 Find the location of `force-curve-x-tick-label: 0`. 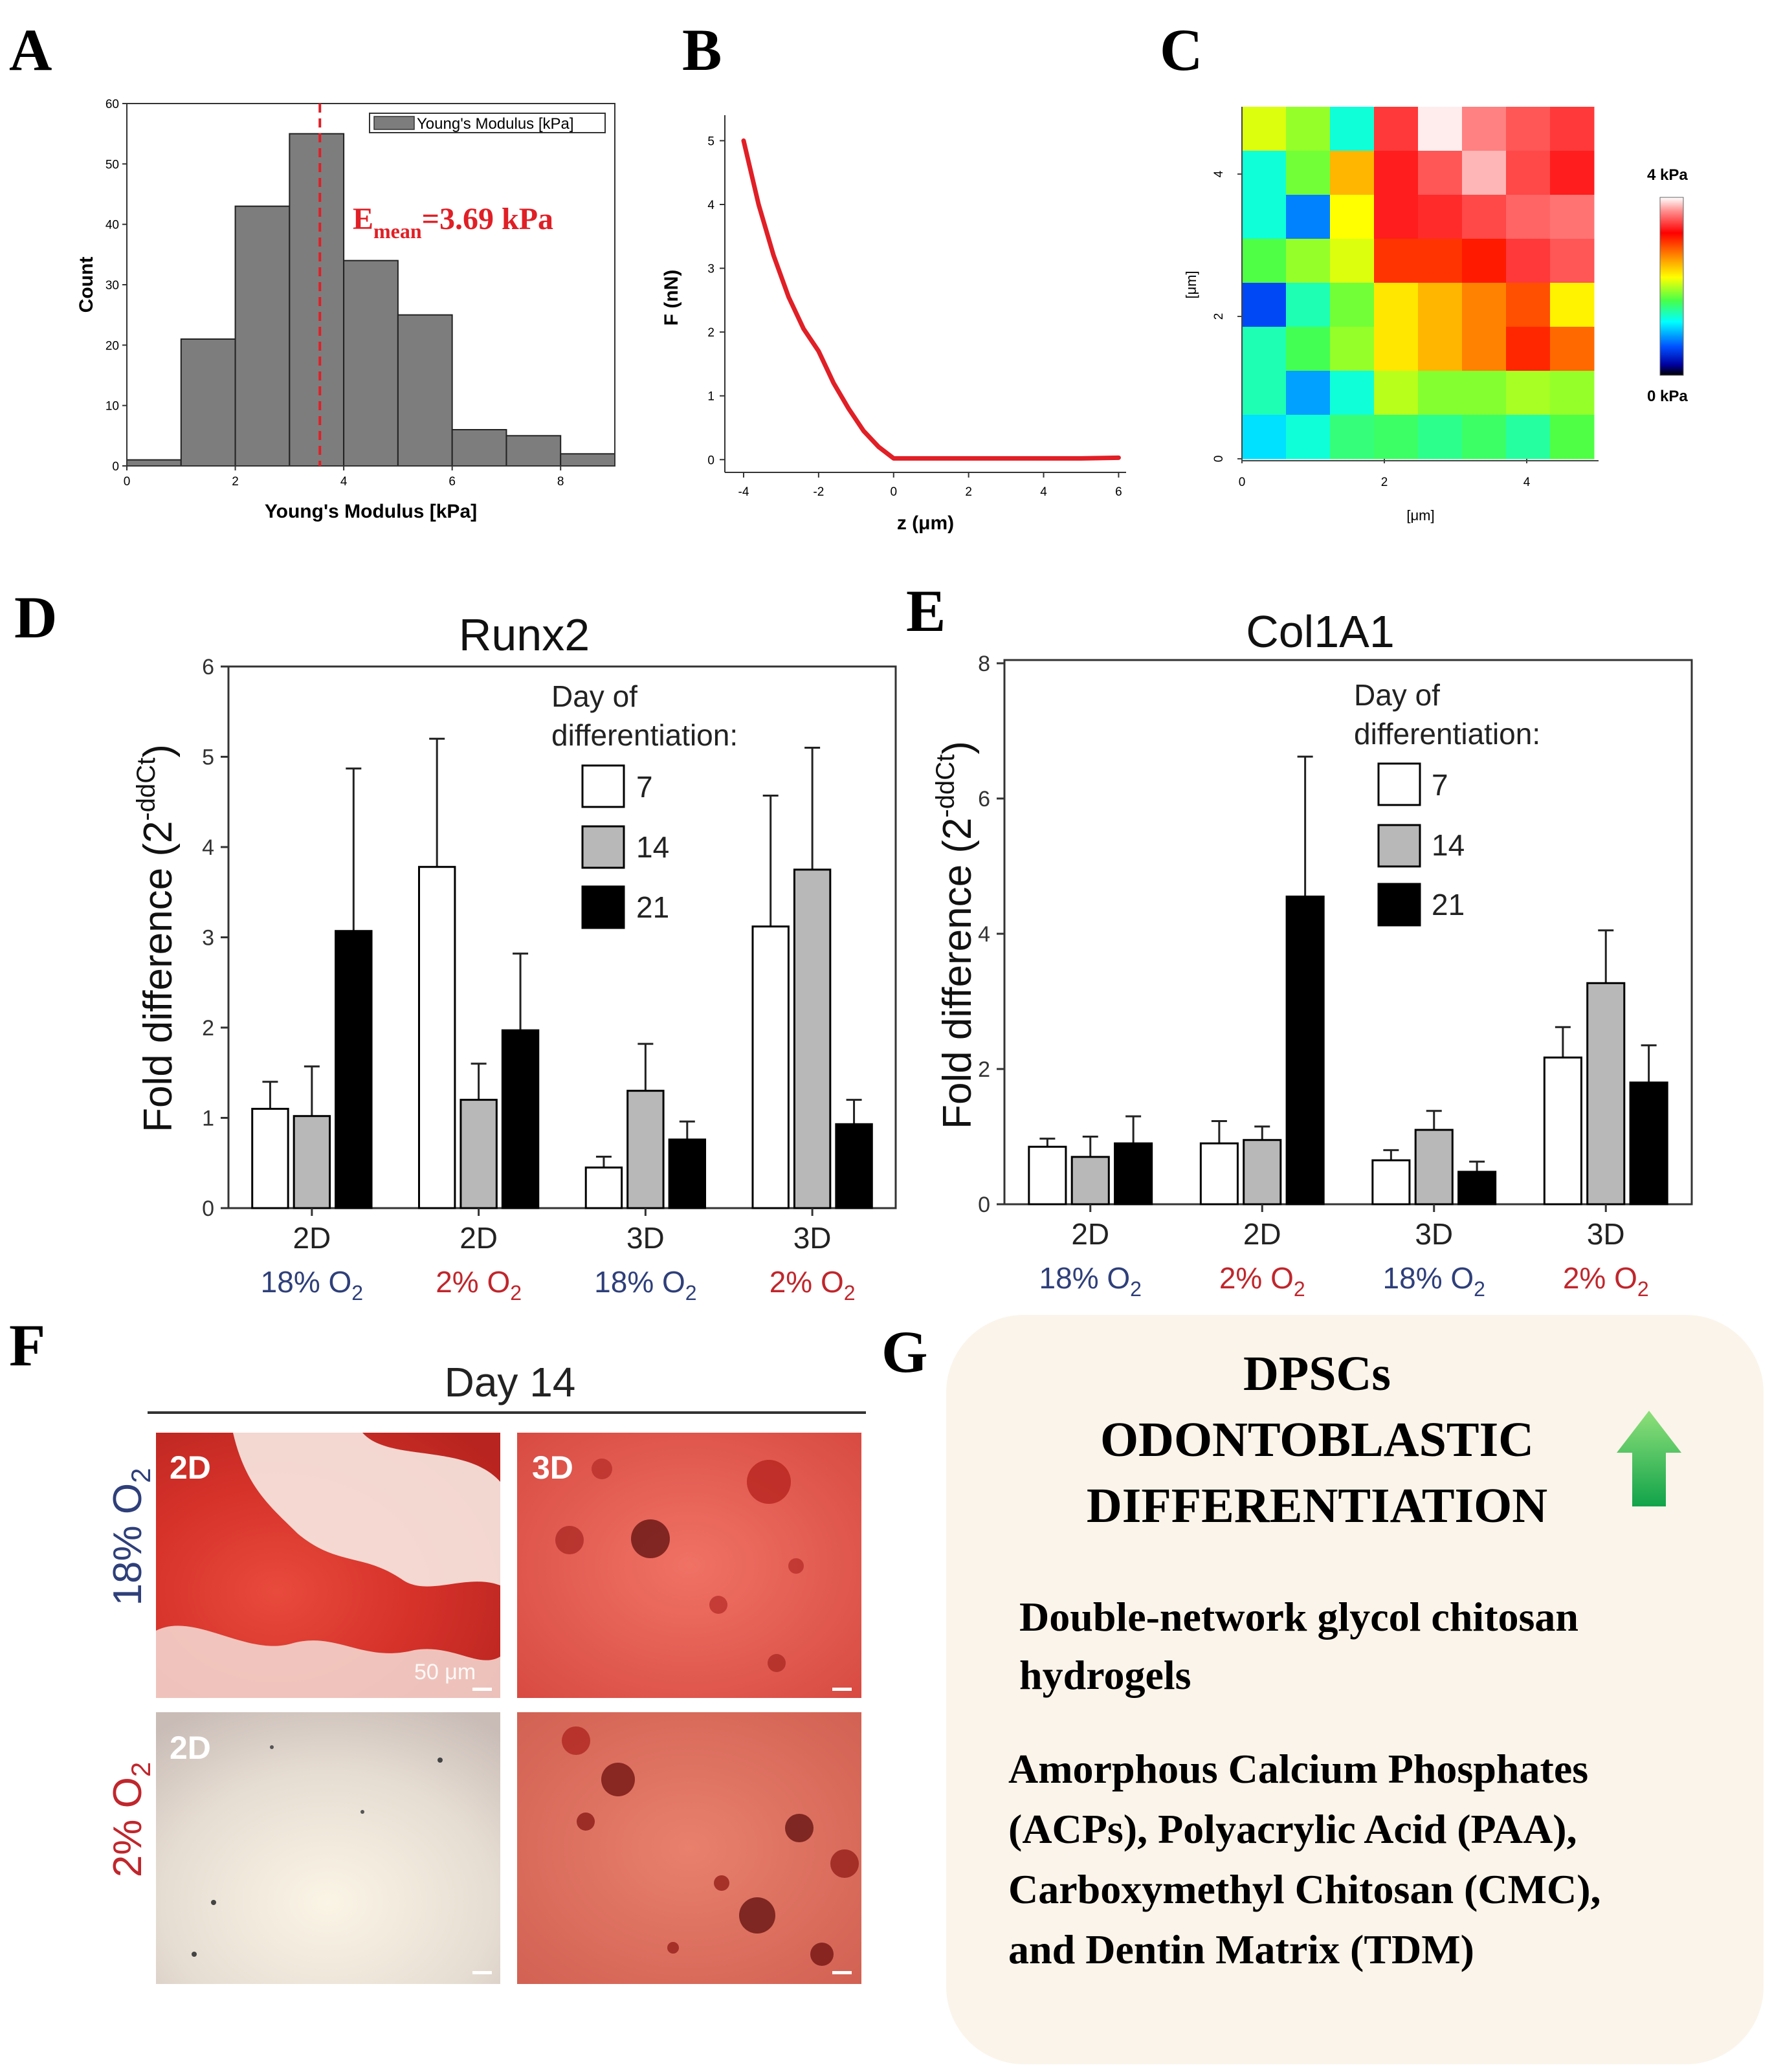

force-curve-x-tick-label: 0 is located at coordinates (893, 492).